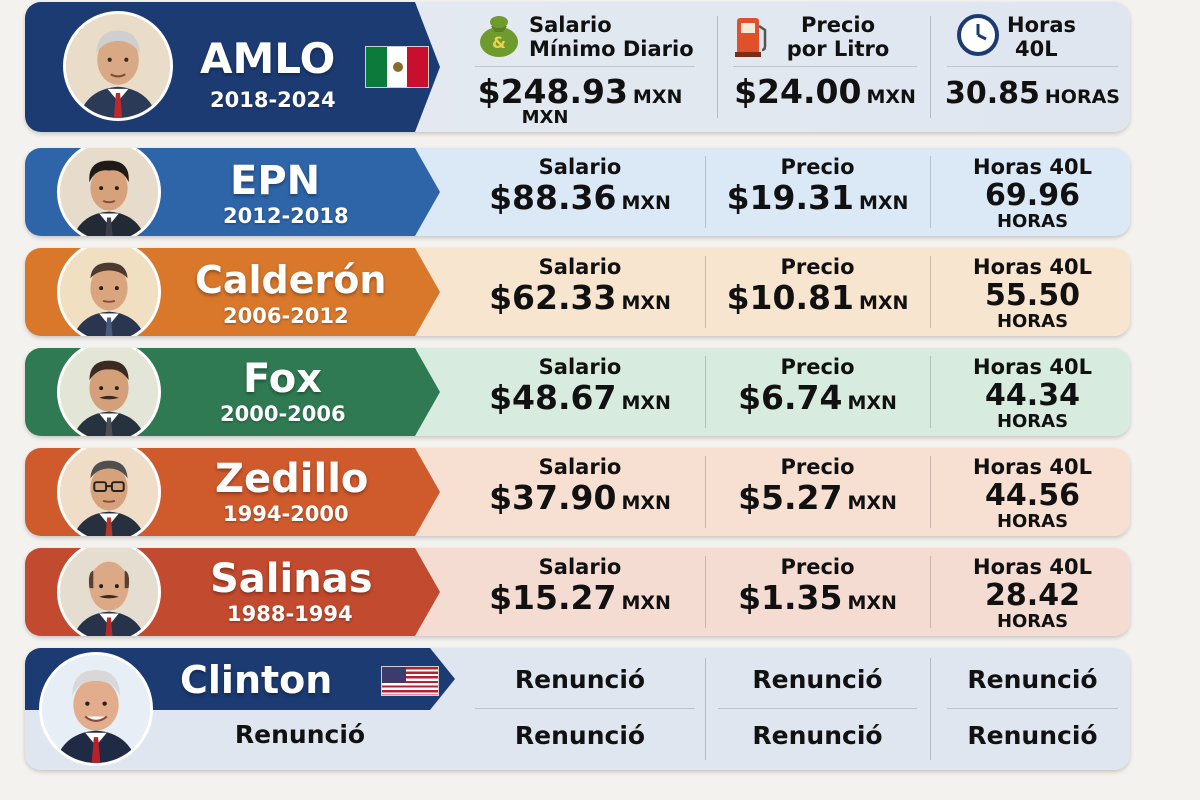 The image size is (1200, 800). Describe the element at coordinates (290, 614) in the screenshot. I see `president-years-salinas: 1988-1994` at that location.